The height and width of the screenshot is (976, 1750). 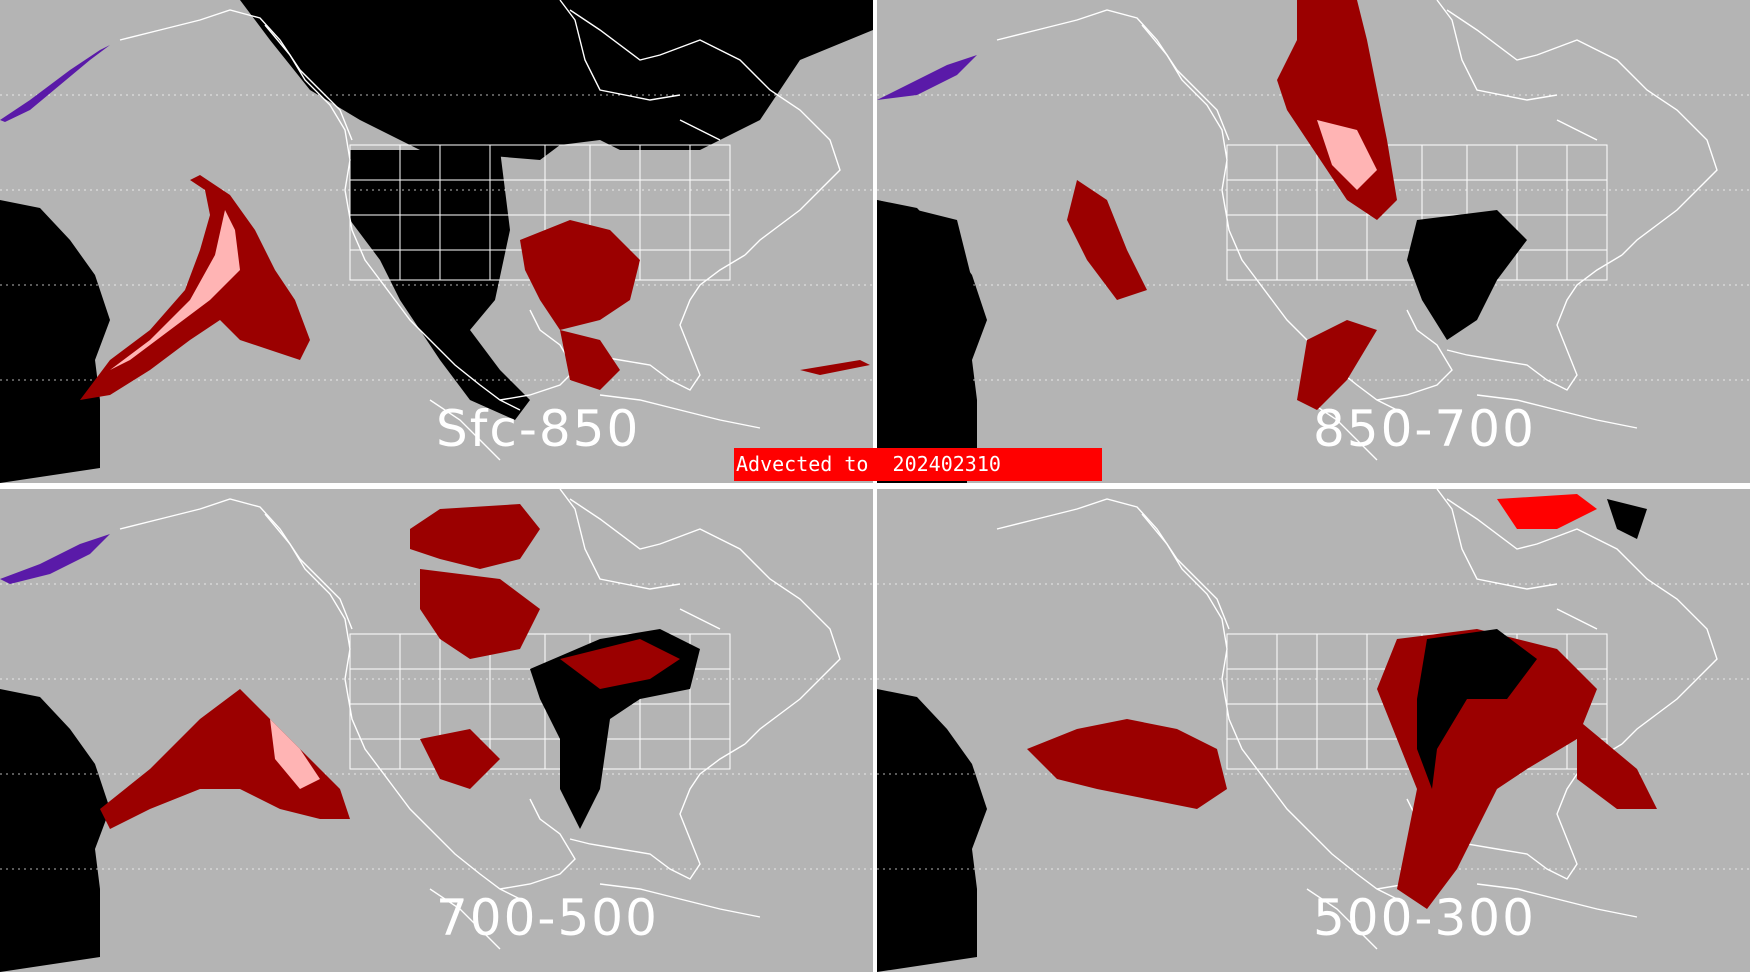 I want to click on horizontal-divider, so click(x=875, y=486).